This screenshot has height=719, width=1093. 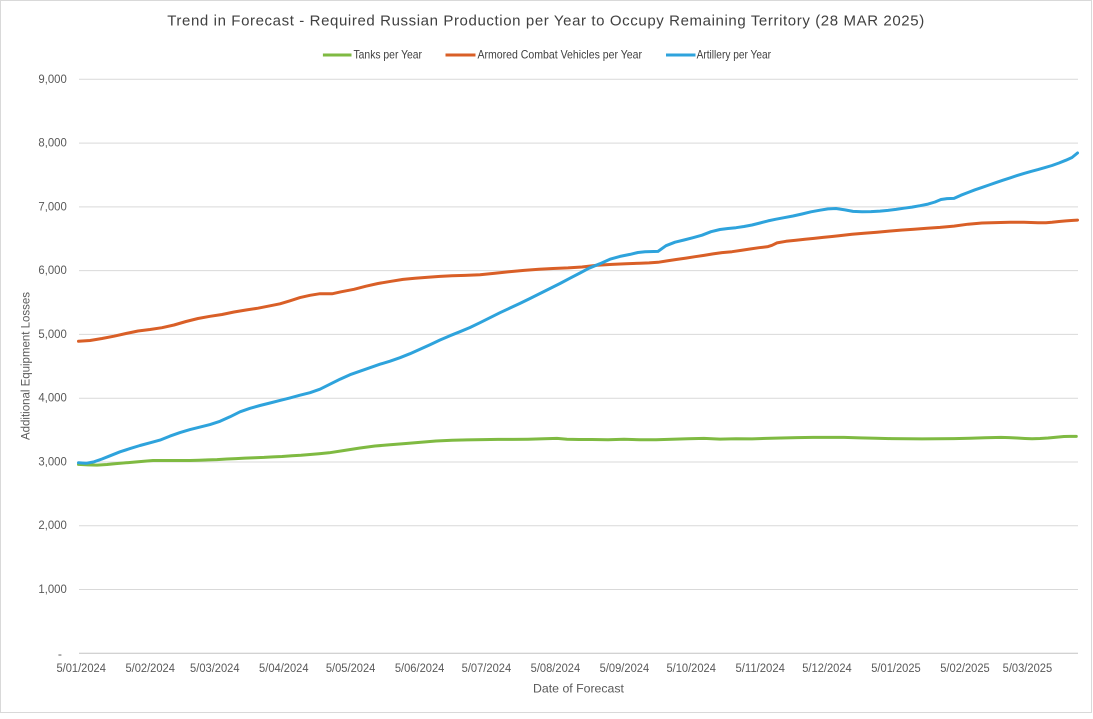 What do you see at coordinates (284, 668) in the screenshot?
I see `svg-text: 5/04/2024` at bounding box center [284, 668].